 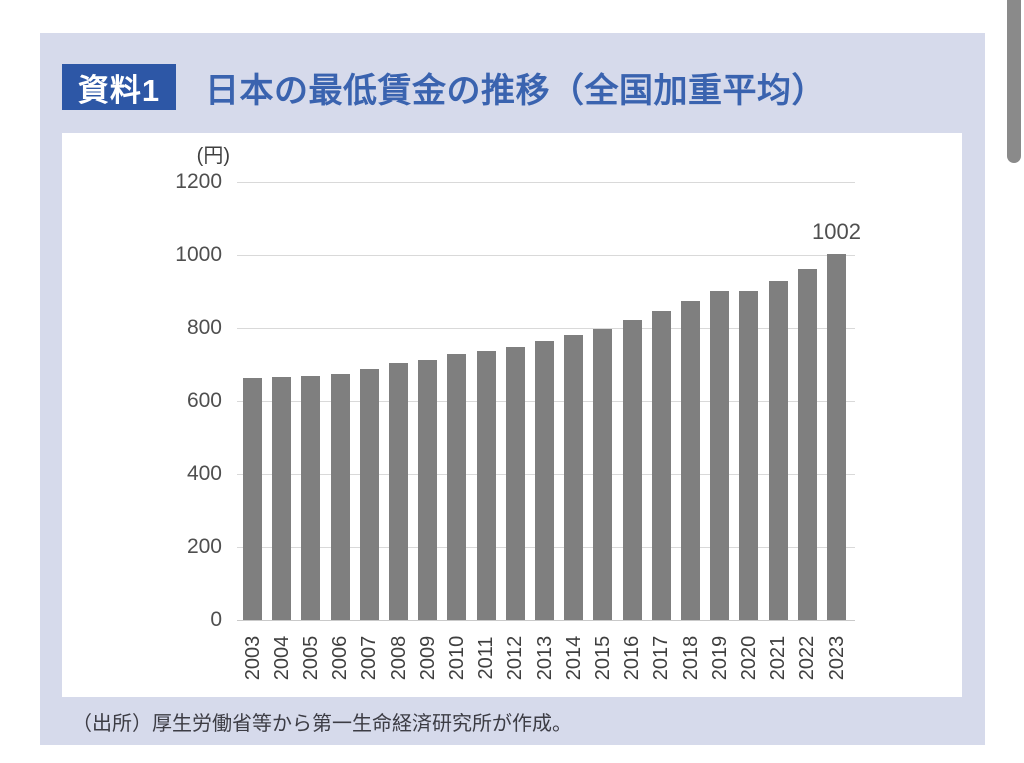 I want to click on x-tick-label: 2007, so click(x=369, y=658).